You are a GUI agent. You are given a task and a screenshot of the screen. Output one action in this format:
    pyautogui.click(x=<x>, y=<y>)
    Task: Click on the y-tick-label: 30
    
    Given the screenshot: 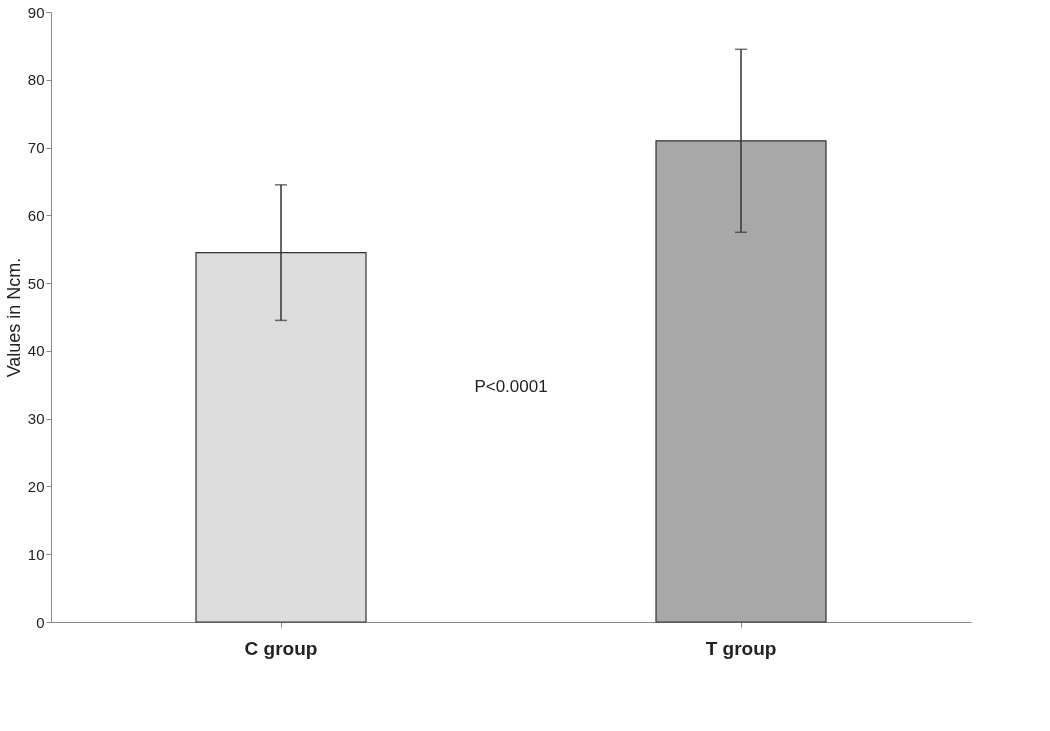 What is the action you would take?
    pyautogui.click(x=36, y=419)
    